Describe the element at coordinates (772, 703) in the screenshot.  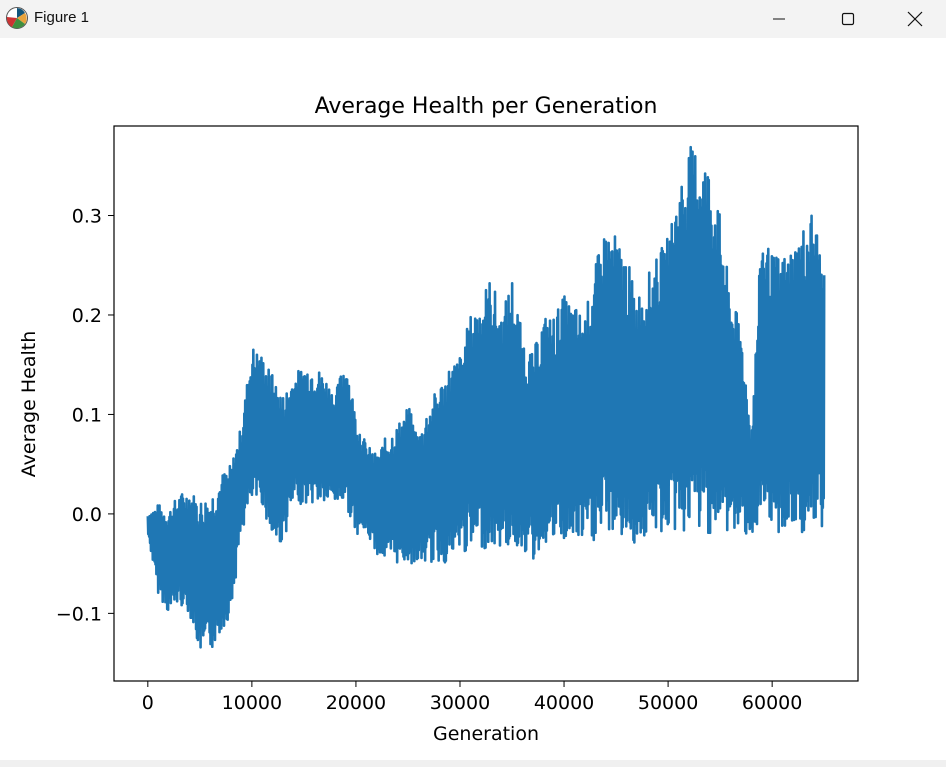
I see `x-tick-label: 60000` at that location.